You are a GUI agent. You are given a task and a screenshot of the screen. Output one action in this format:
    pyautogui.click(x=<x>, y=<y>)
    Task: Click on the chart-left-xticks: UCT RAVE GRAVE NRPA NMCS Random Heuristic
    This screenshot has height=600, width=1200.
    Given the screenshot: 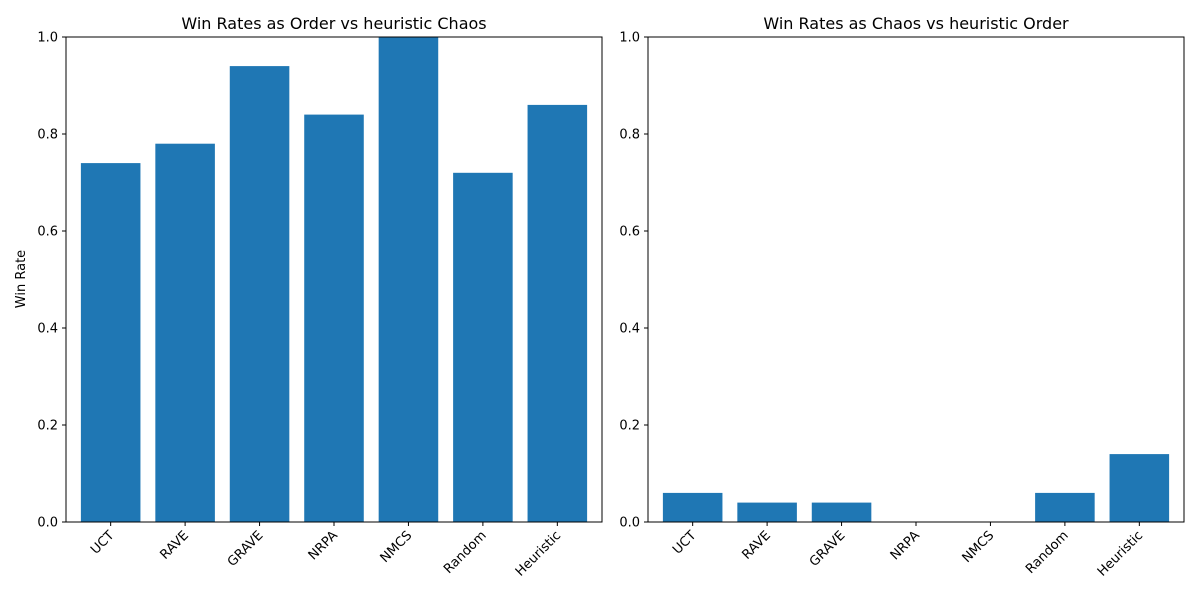 What is the action you would take?
    pyautogui.click(x=326, y=551)
    